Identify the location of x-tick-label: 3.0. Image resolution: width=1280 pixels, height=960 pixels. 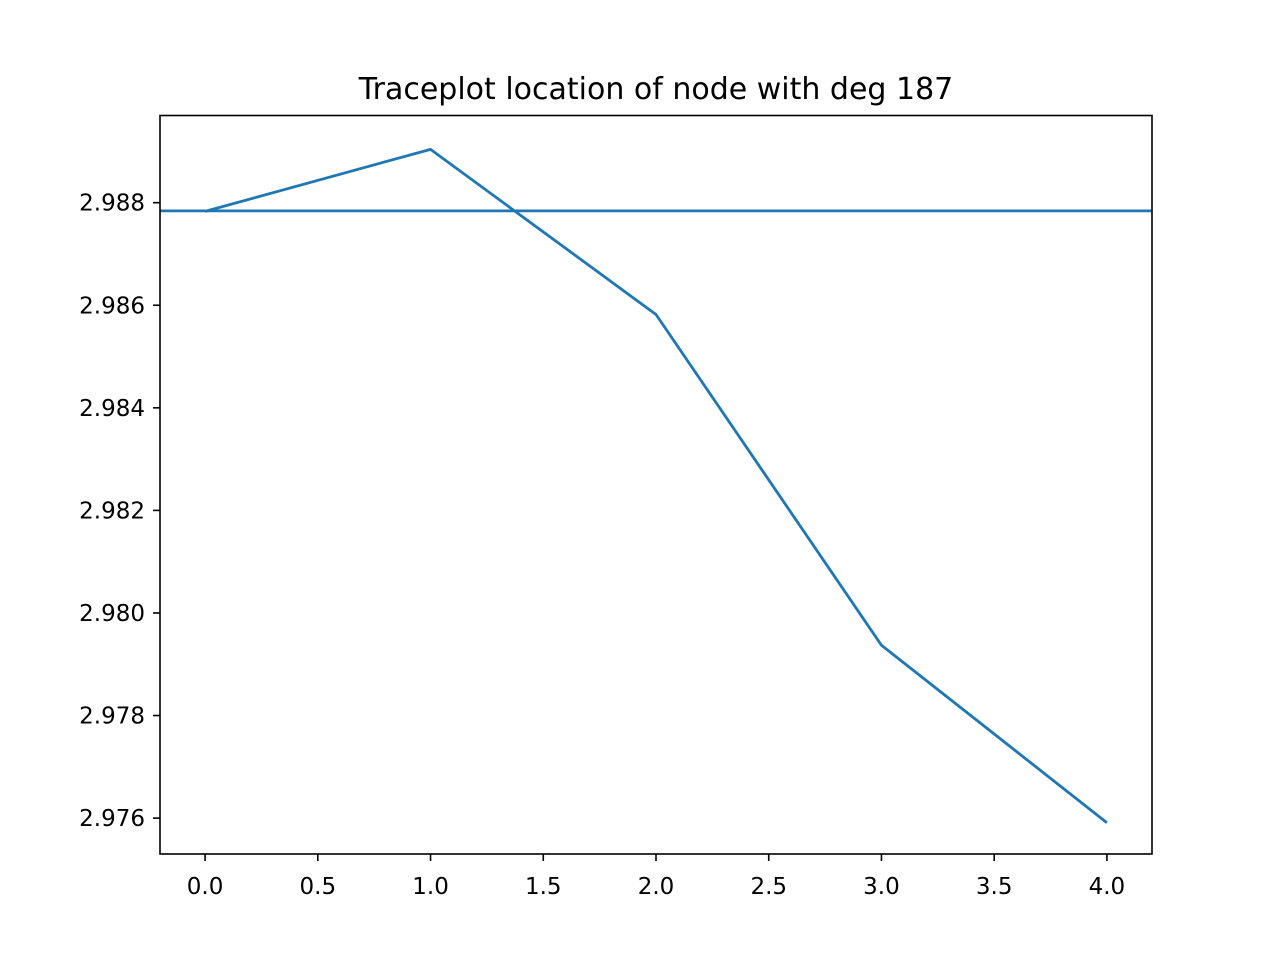
(881, 887).